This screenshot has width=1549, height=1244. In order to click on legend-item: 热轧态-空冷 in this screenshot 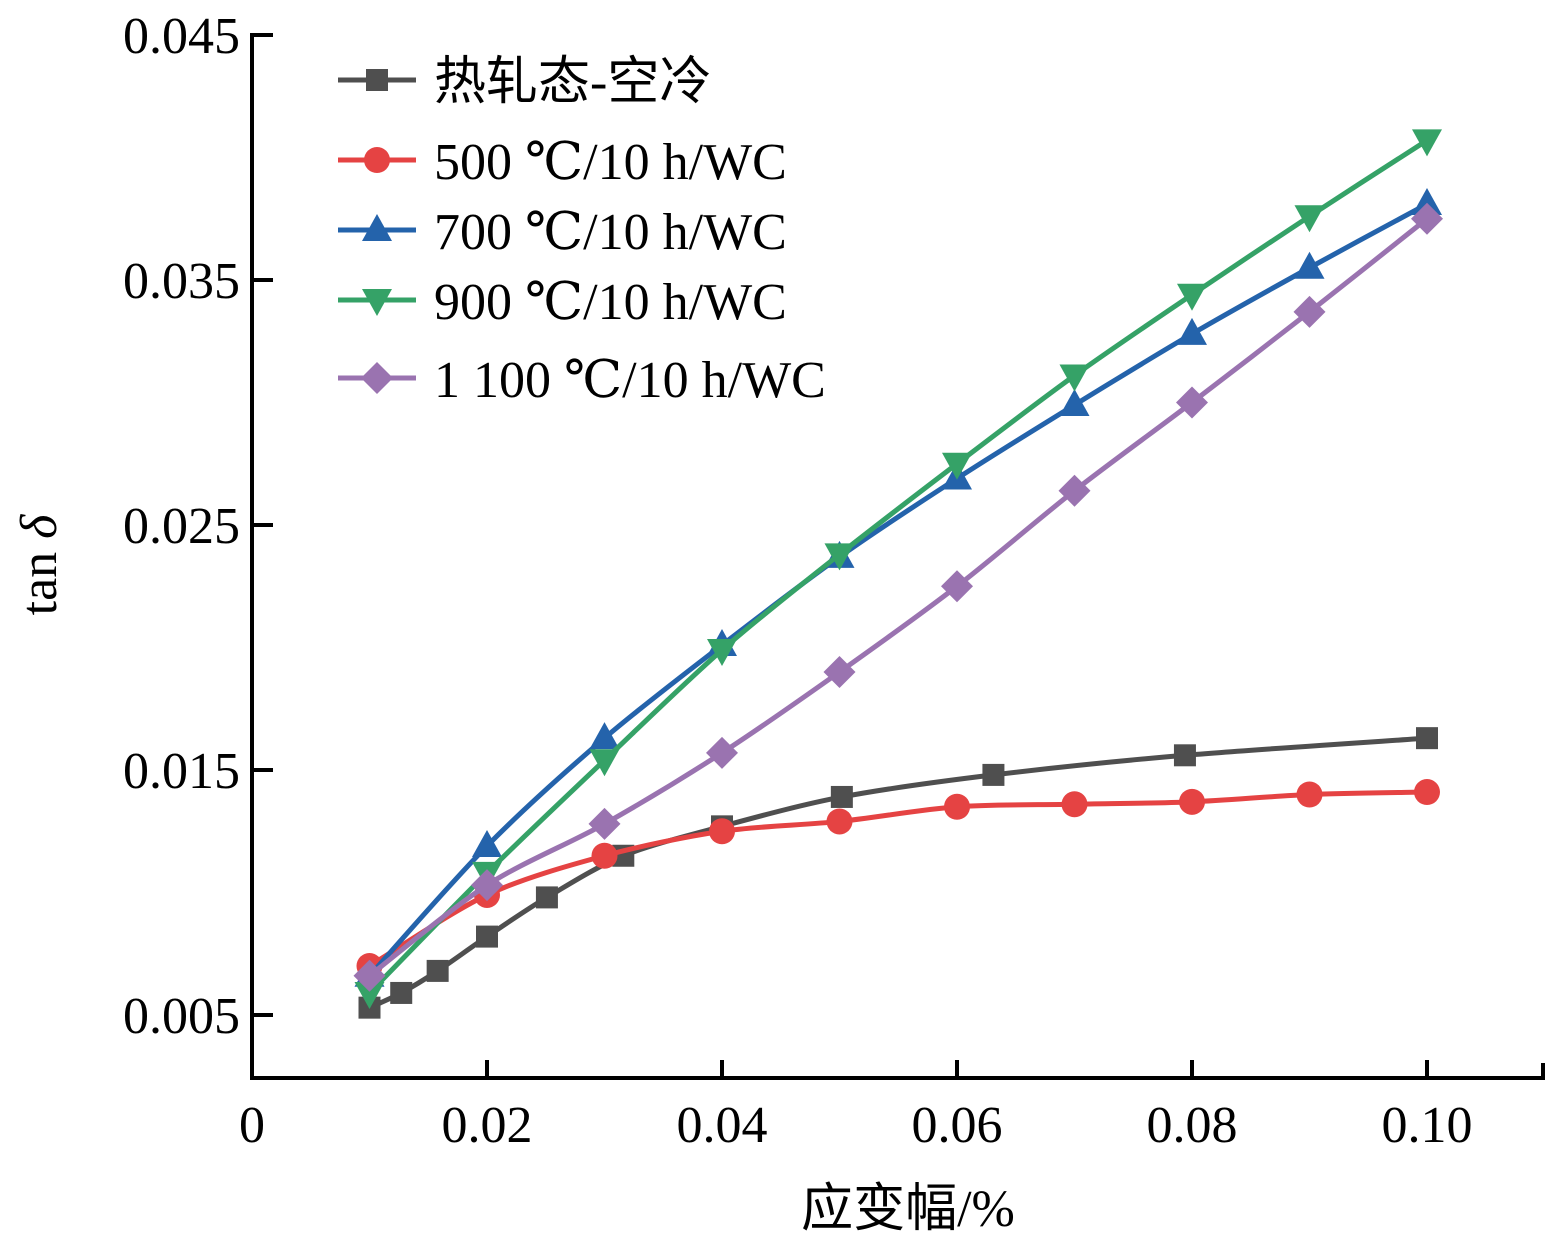, I will do `click(524, 82)`.